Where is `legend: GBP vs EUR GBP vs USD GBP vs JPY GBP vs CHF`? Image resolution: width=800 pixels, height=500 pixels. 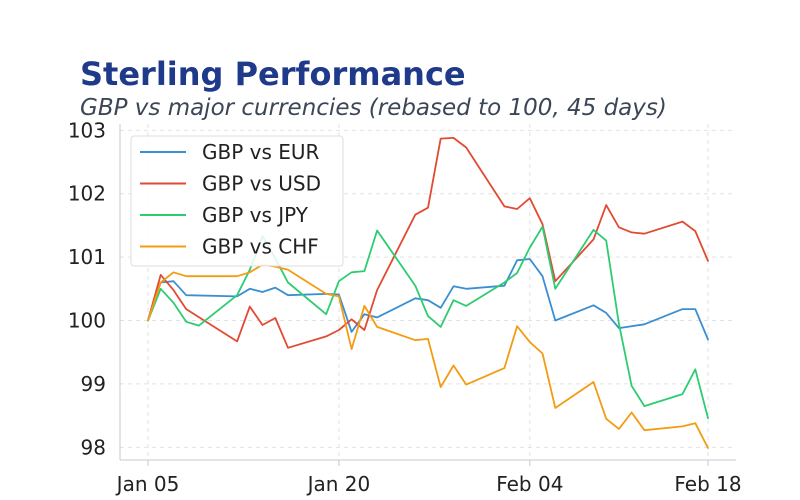
legend: GBP vs EUR GBP vs USD GBP vs JPY GBP vs CHF is located at coordinates (237, 201).